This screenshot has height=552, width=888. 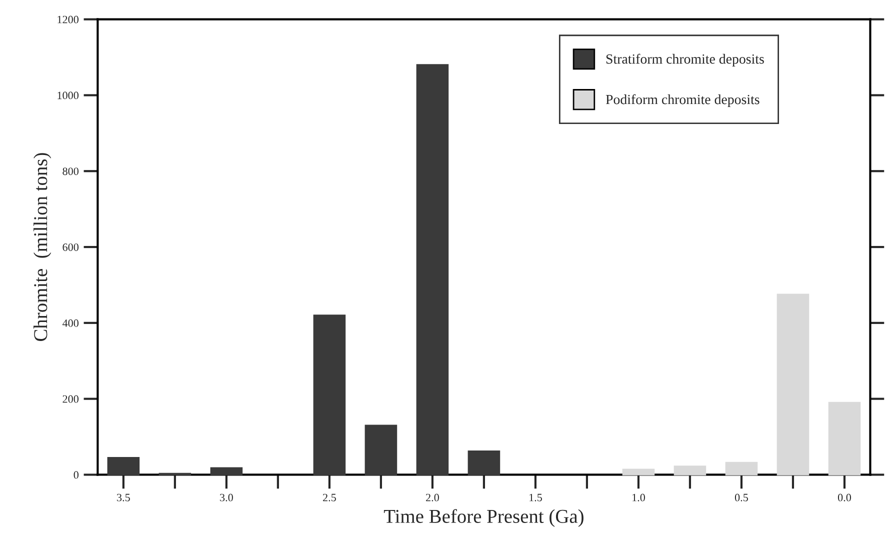 I want to click on y-tick-label: 1000, so click(x=68, y=96).